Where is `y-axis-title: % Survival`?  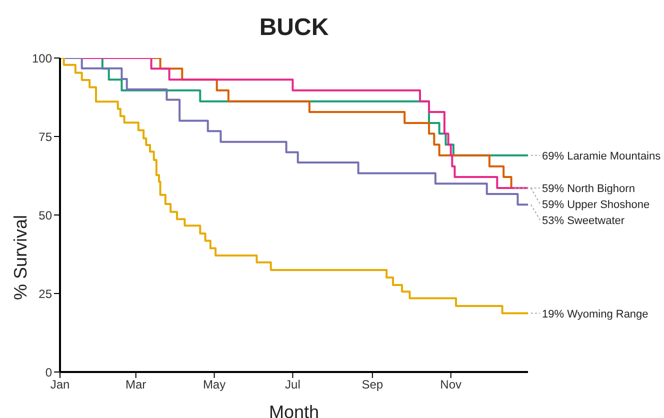
y-axis-title: % Survival is located at coordinates (20, 257).